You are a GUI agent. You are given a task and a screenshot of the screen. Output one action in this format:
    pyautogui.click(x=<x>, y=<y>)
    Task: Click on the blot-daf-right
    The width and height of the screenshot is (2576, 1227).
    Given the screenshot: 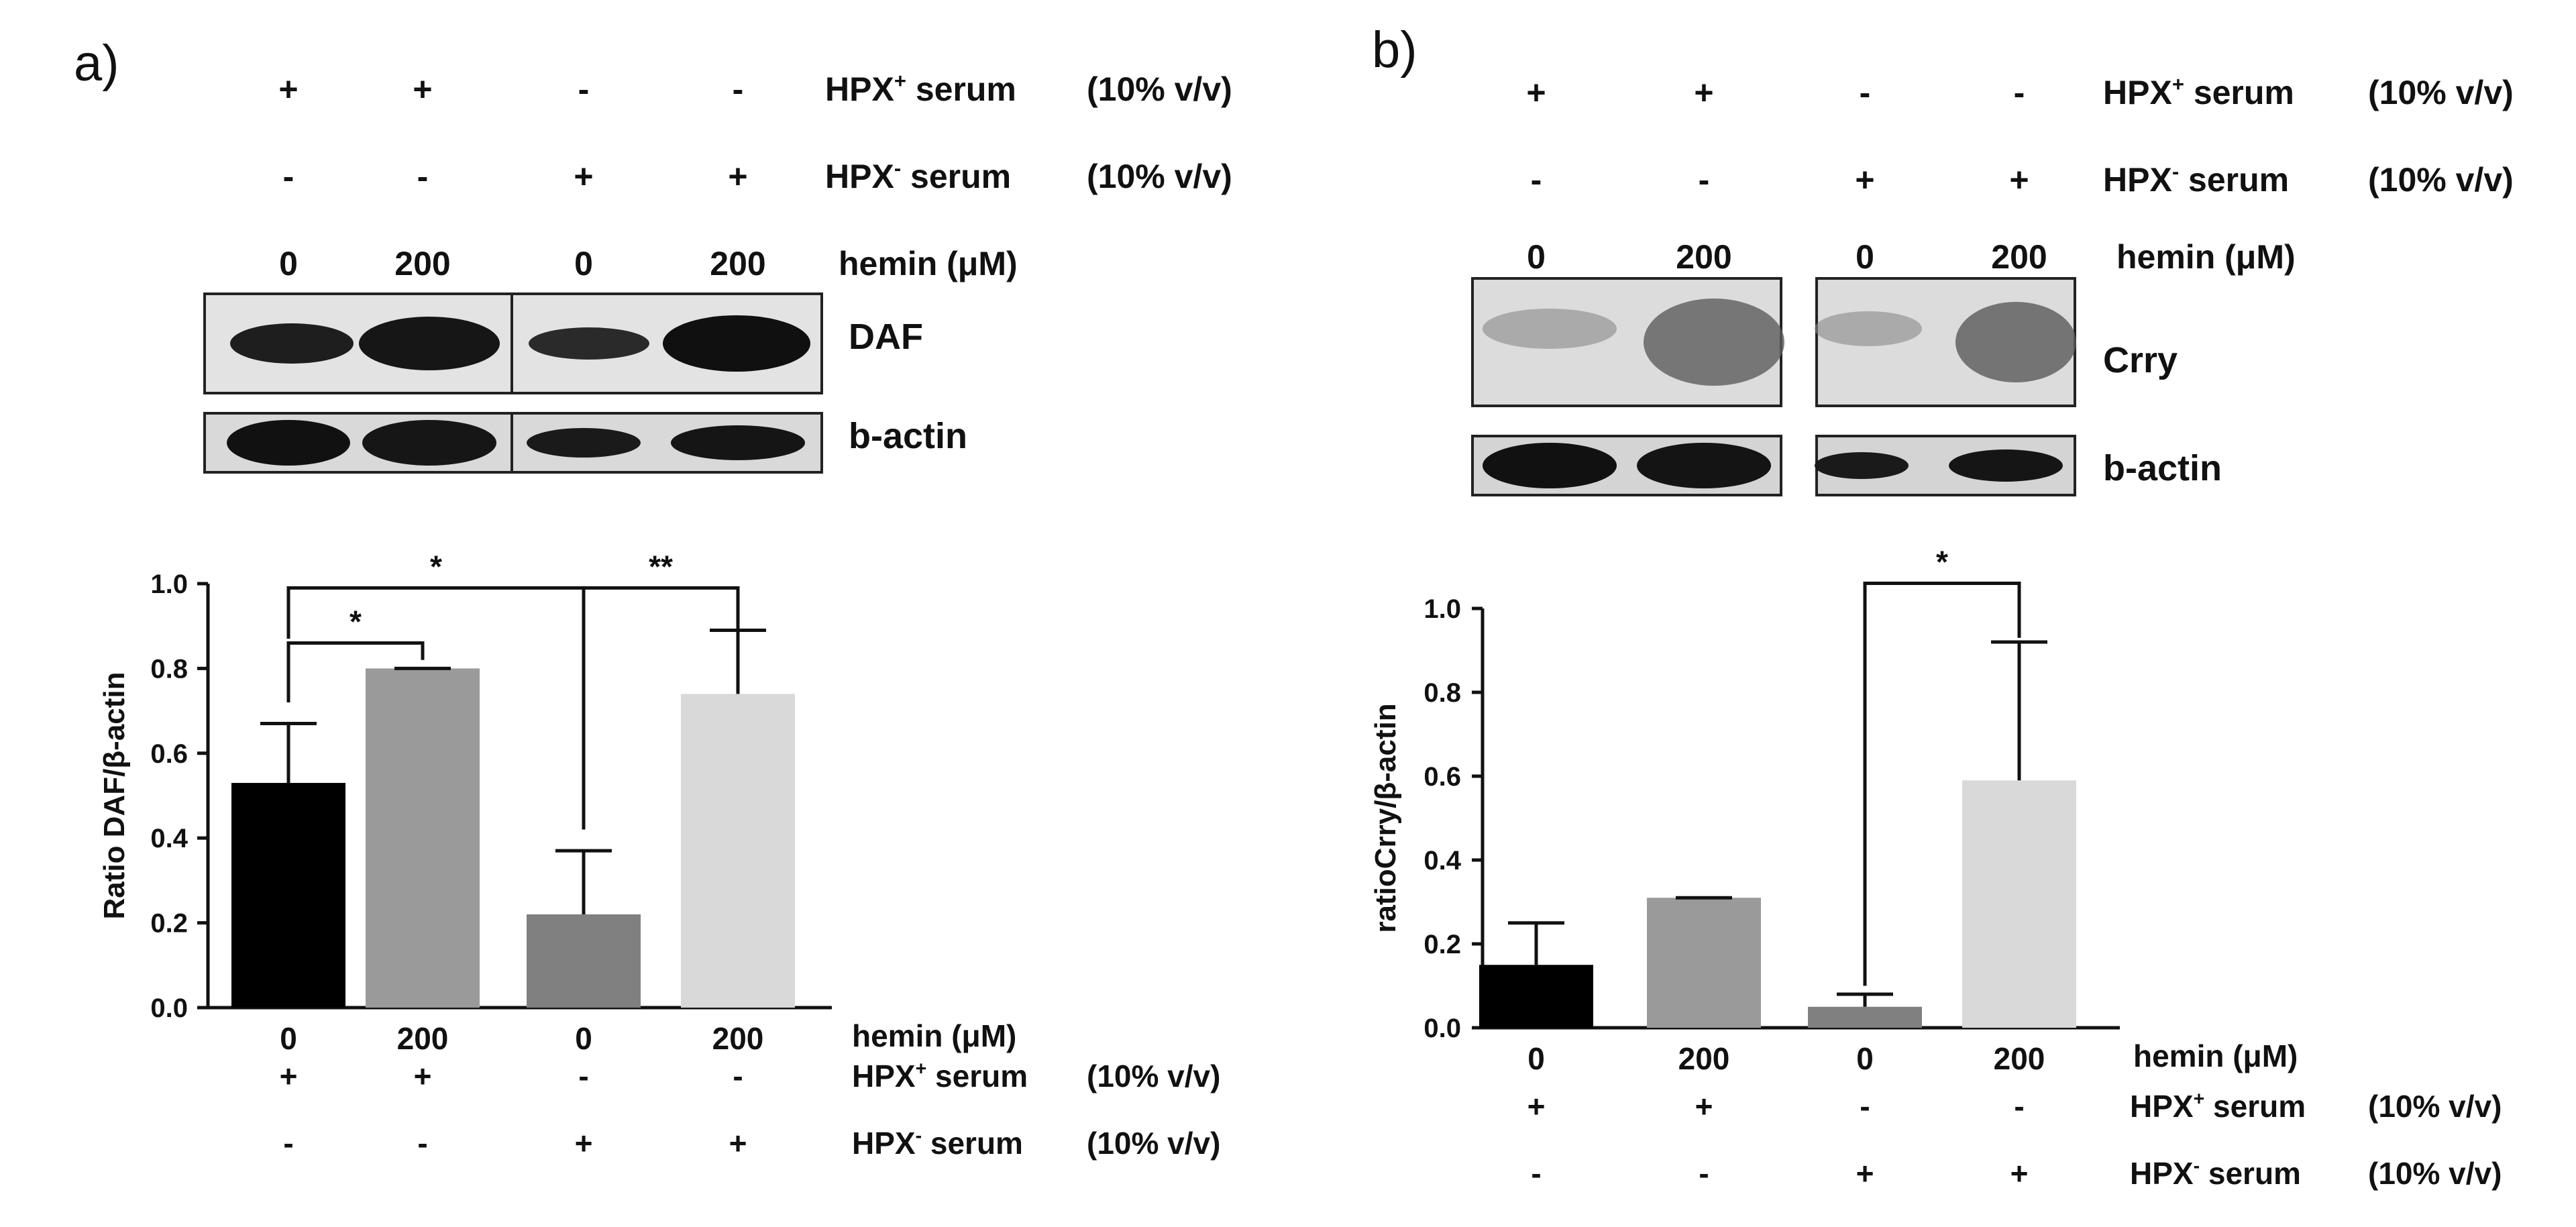 What is the action you would take?
    pyautogui.click(x=667, y=343)
    